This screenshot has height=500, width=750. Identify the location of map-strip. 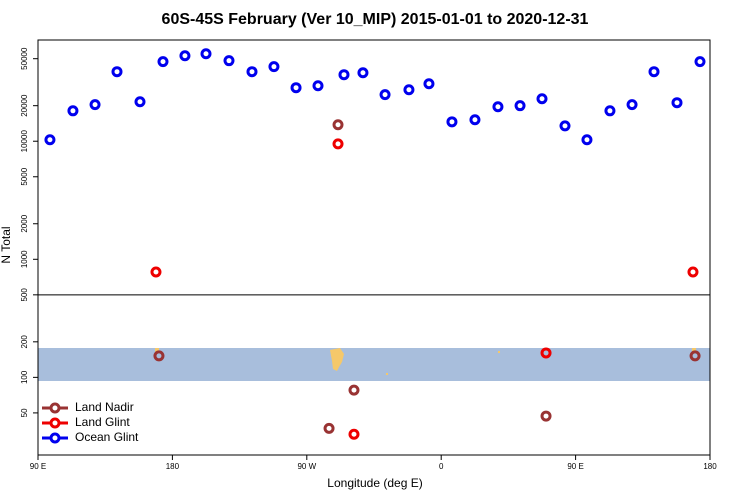
(374, 364).